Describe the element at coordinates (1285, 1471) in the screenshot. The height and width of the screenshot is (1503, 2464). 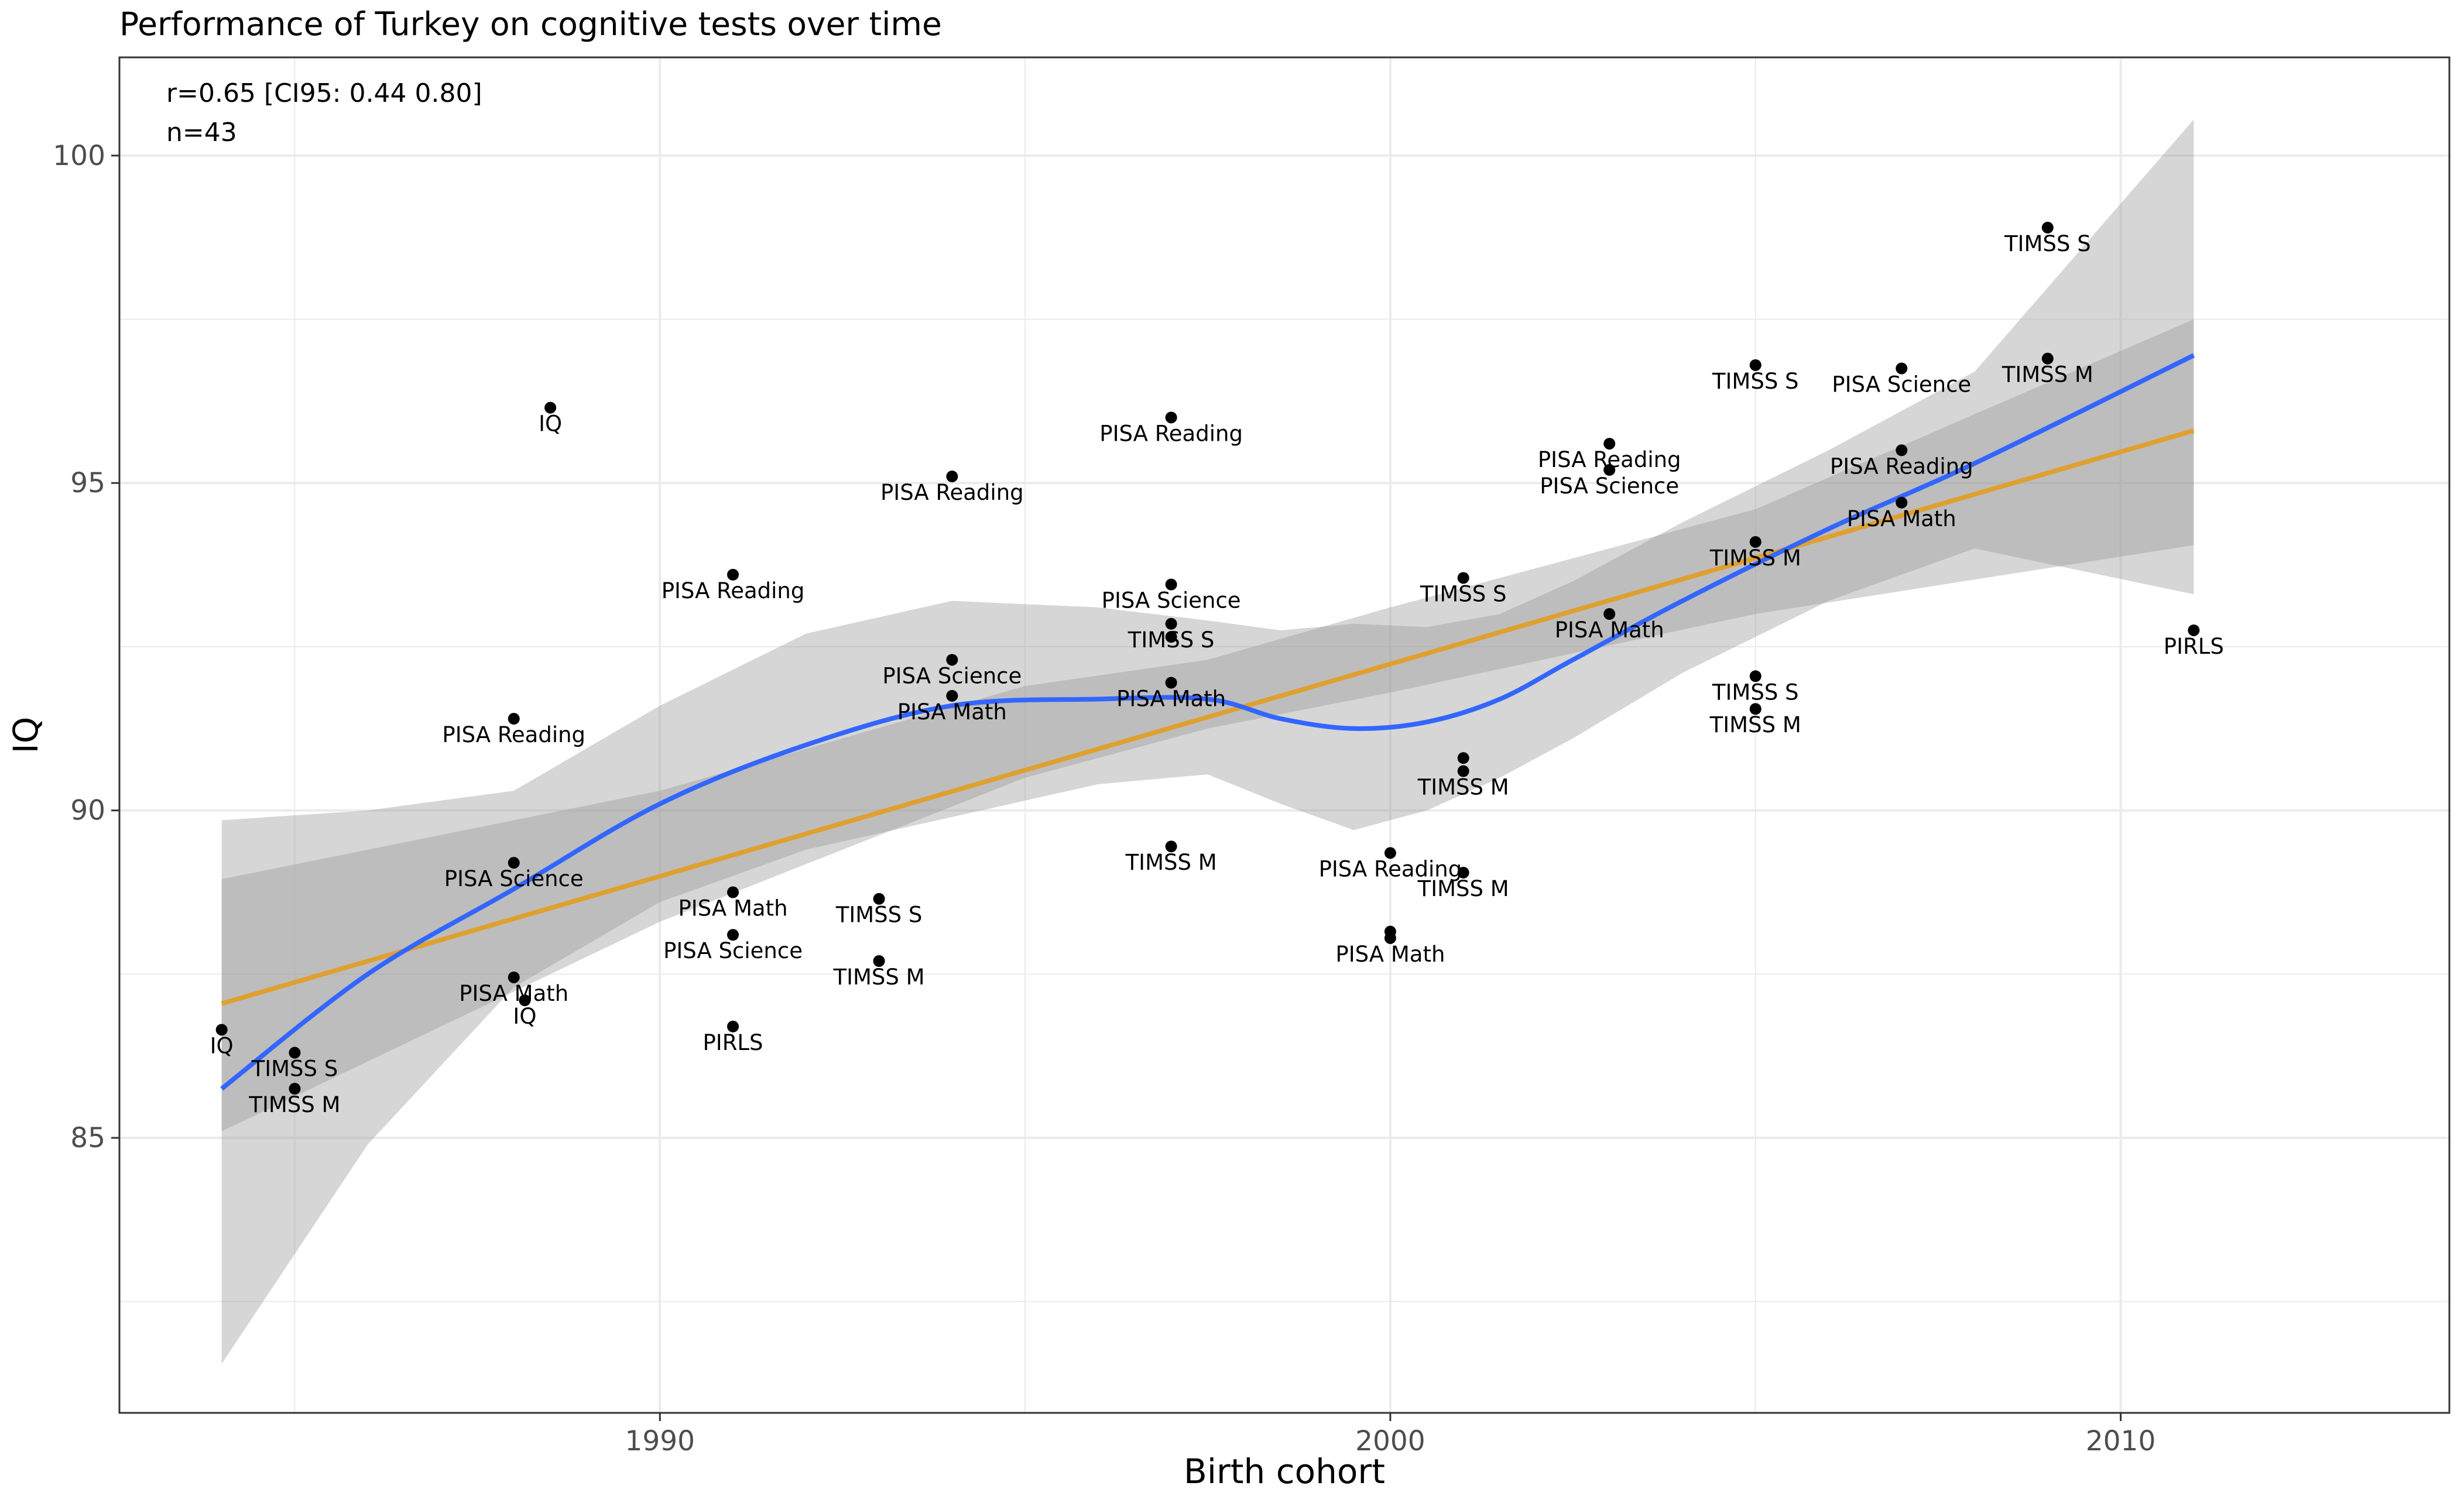
I see `x-axis-label: Birth cohort` at that location.